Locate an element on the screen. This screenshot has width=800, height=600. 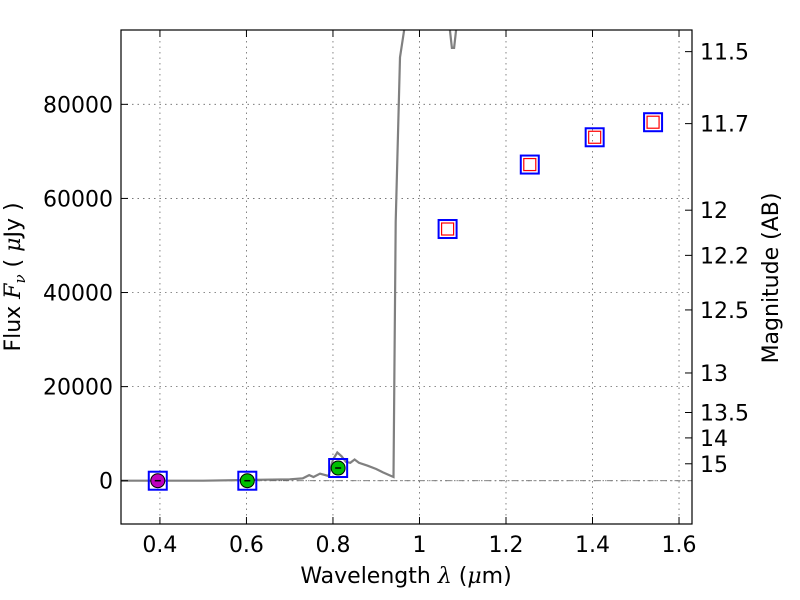
right-tick-label: 13 is located at coordinates (714, 374).